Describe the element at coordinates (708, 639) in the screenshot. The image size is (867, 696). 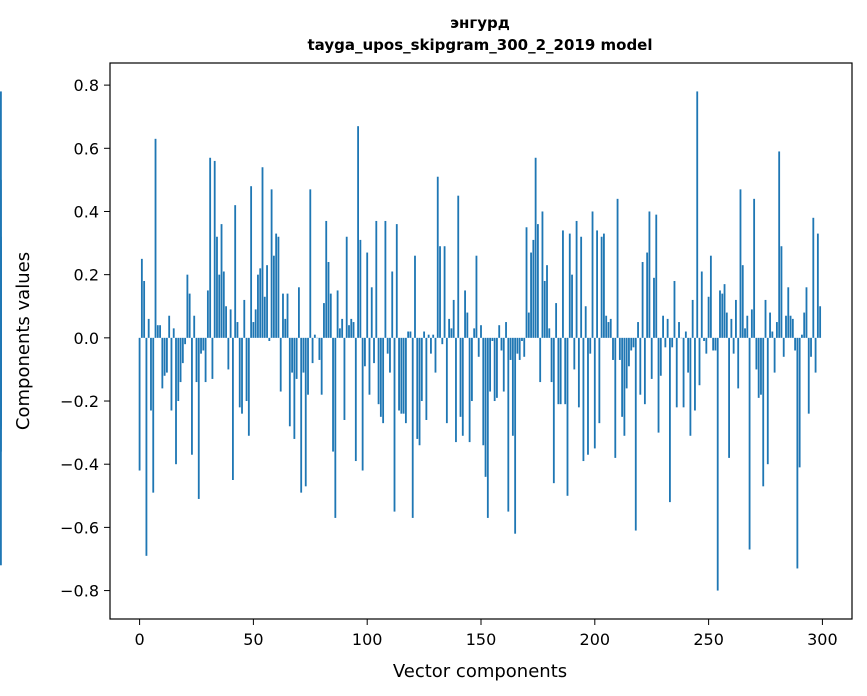
I see `x-tick-label: 250` at that location.